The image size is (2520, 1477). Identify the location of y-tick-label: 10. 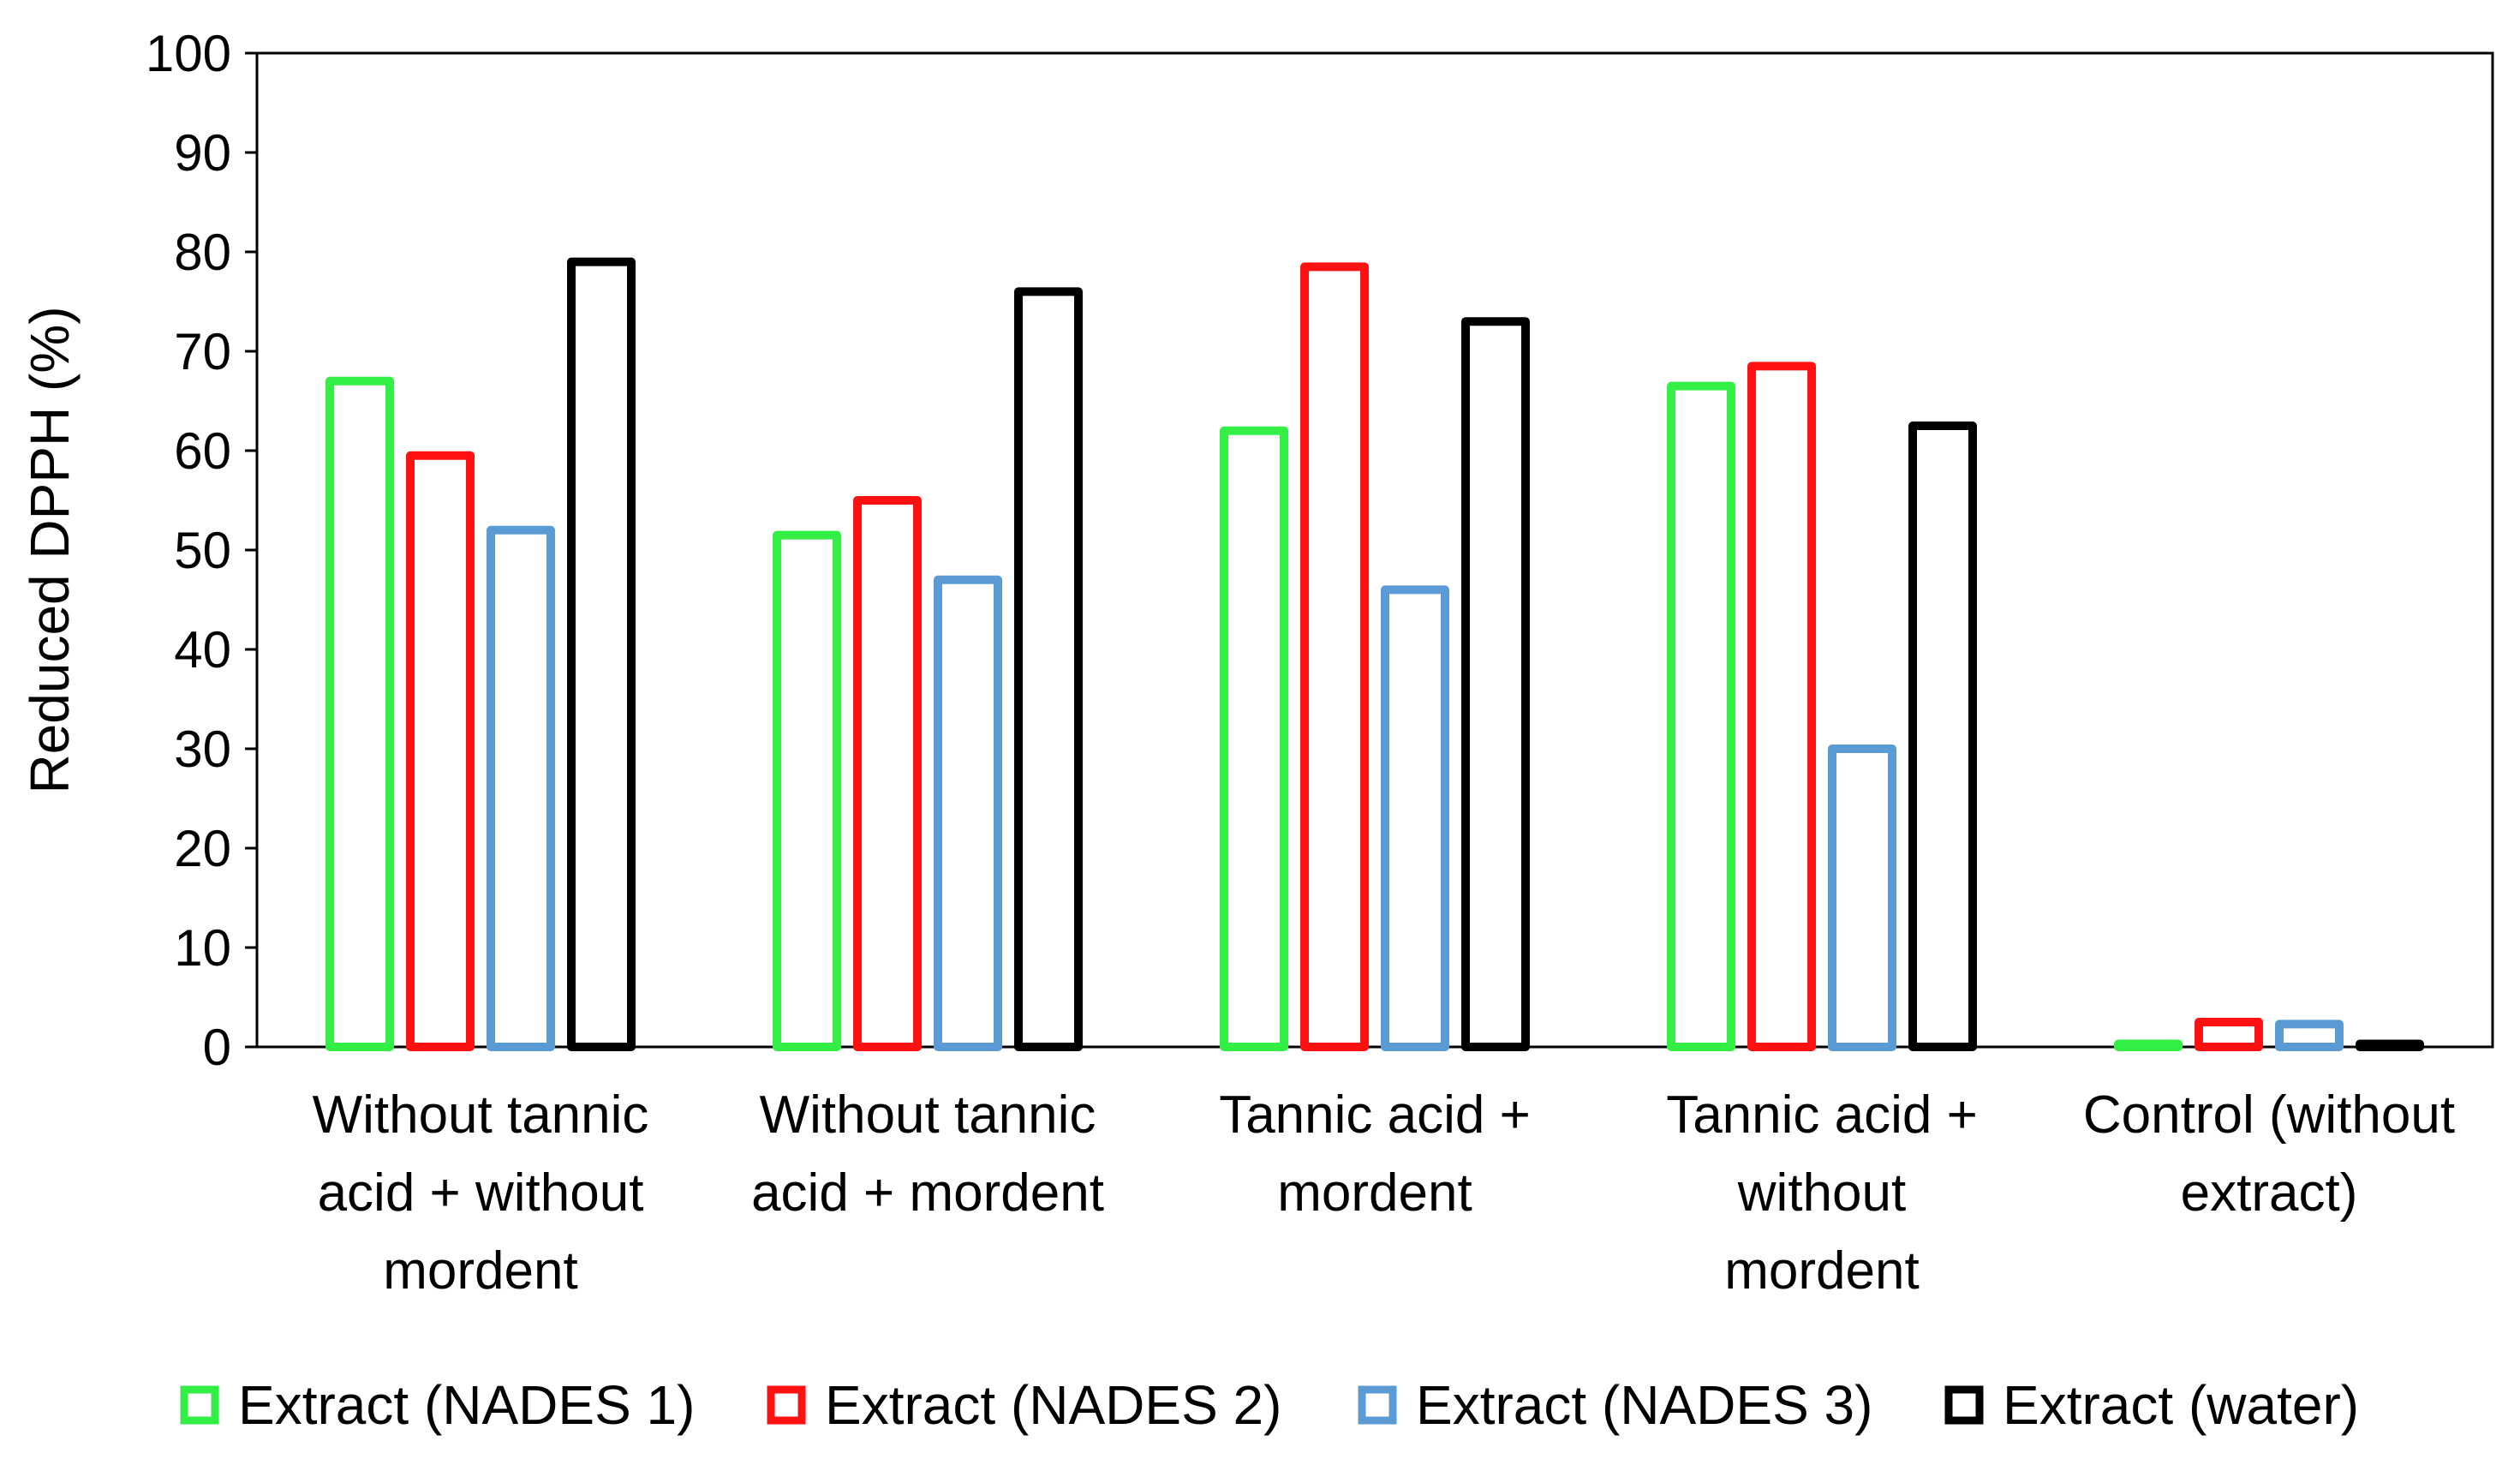
(203, 948).